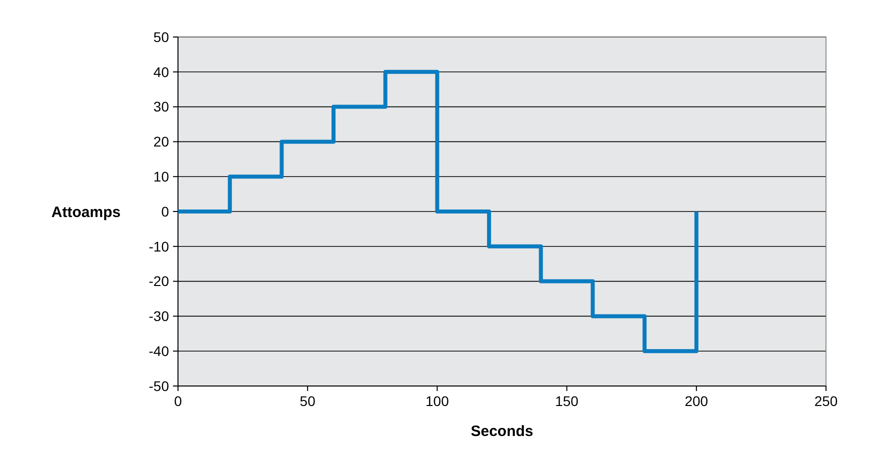  I want to click on y-tick-label: -10, so click(159, 246).